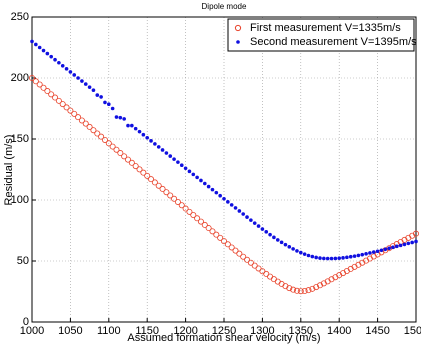  Describe the element at coordinates (339, 331) in the screenshot. I see `x-tick-label: 1400` at that location.